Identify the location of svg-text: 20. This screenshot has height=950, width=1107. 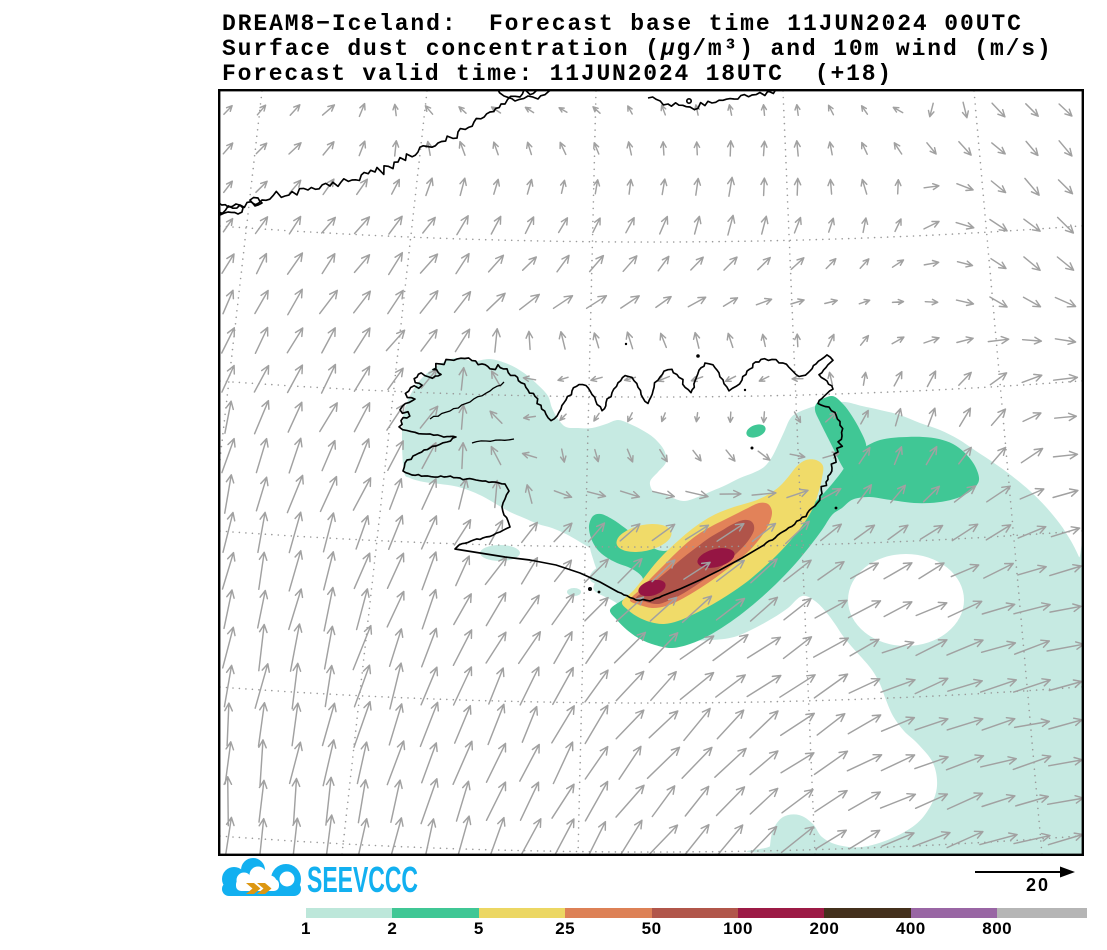
(1038, 885).